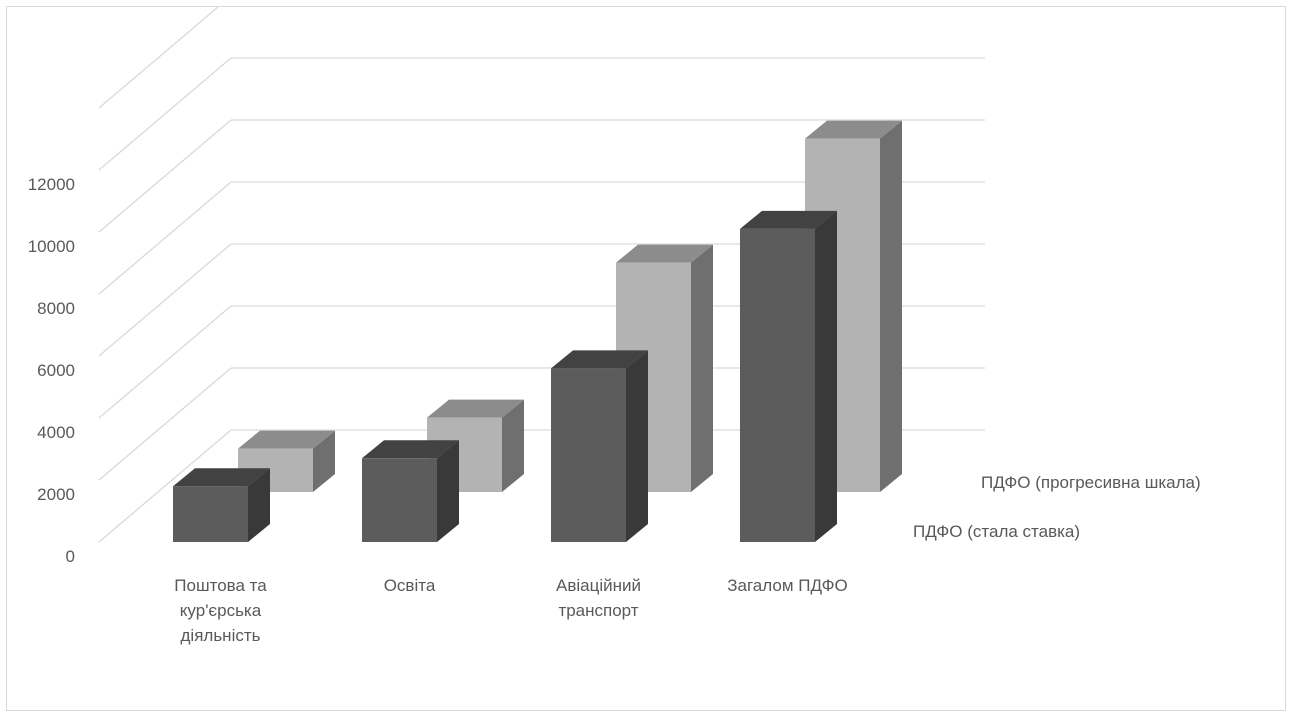  Describe the element at coordinates (220, 610) in the screenshot. I see `category-label: Поштова та кур'єрська діяльність` at that location.